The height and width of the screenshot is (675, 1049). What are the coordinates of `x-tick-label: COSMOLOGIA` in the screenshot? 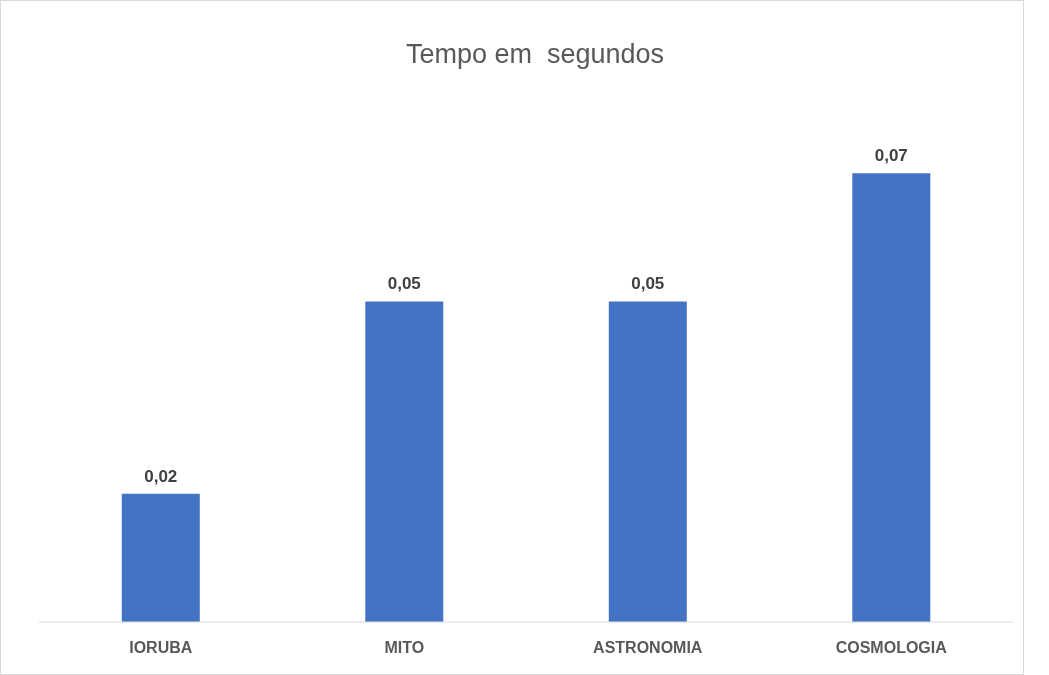 It's located at (891, 648).